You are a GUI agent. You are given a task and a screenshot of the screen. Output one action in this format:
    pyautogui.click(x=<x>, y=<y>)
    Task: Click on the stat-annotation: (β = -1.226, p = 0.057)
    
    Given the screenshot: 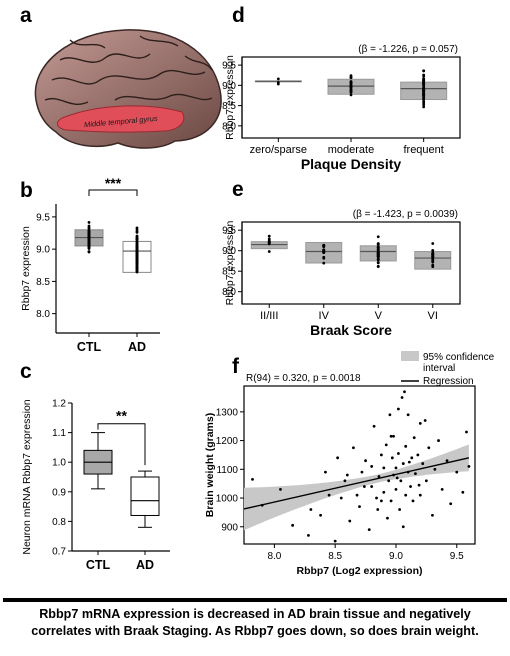 What is the action you would take?
    pyautogui.click(x=408, y=49)
    